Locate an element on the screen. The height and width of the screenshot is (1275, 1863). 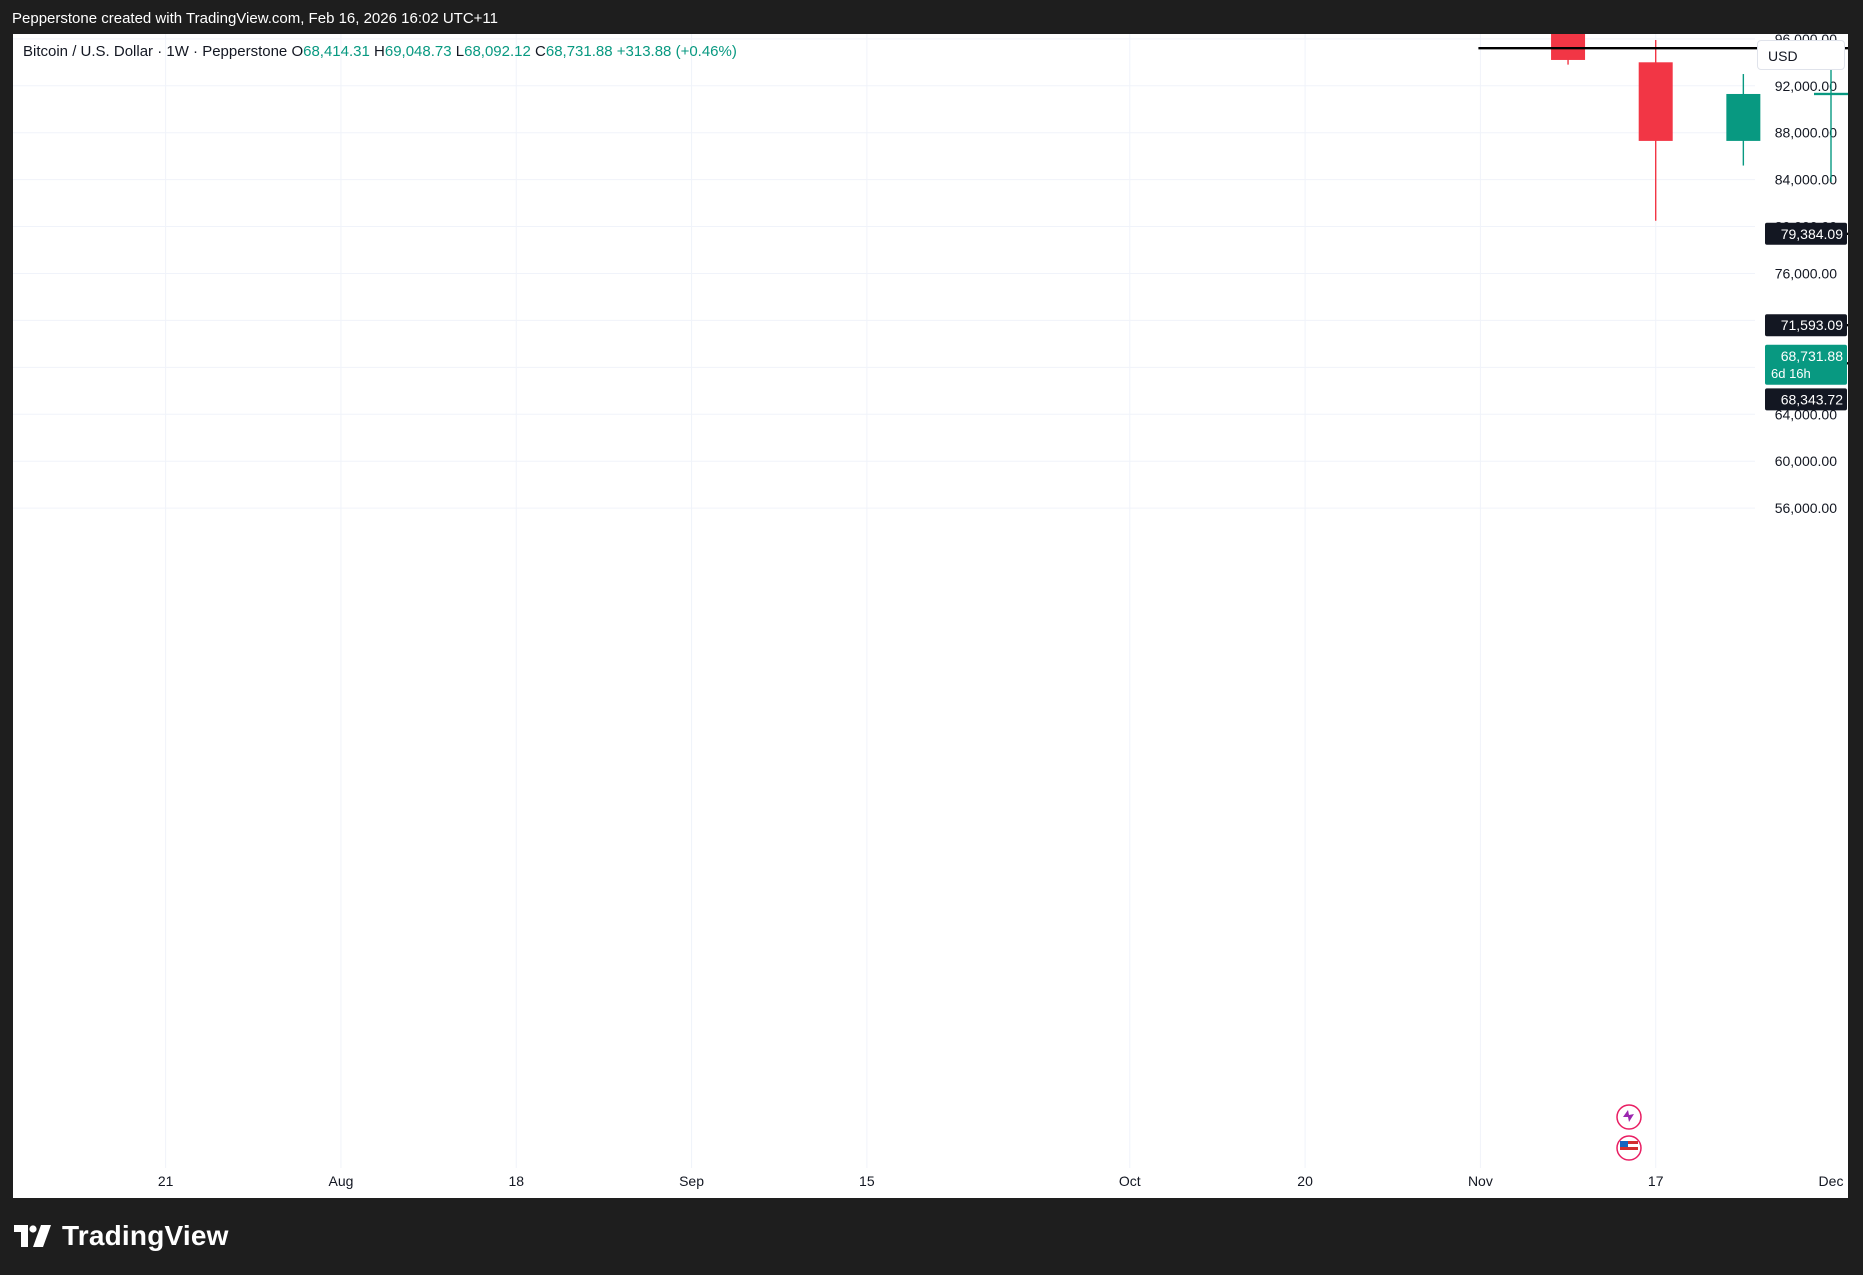
tradingview-brand: TradingView is located at coordinates (145, 1235).